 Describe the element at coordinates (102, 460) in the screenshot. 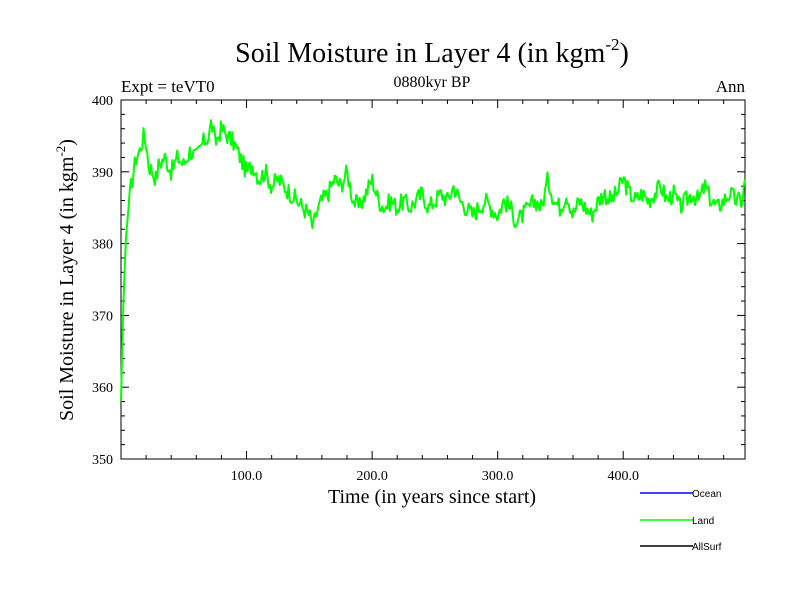

I see `y-tick-label: 350` at that location.